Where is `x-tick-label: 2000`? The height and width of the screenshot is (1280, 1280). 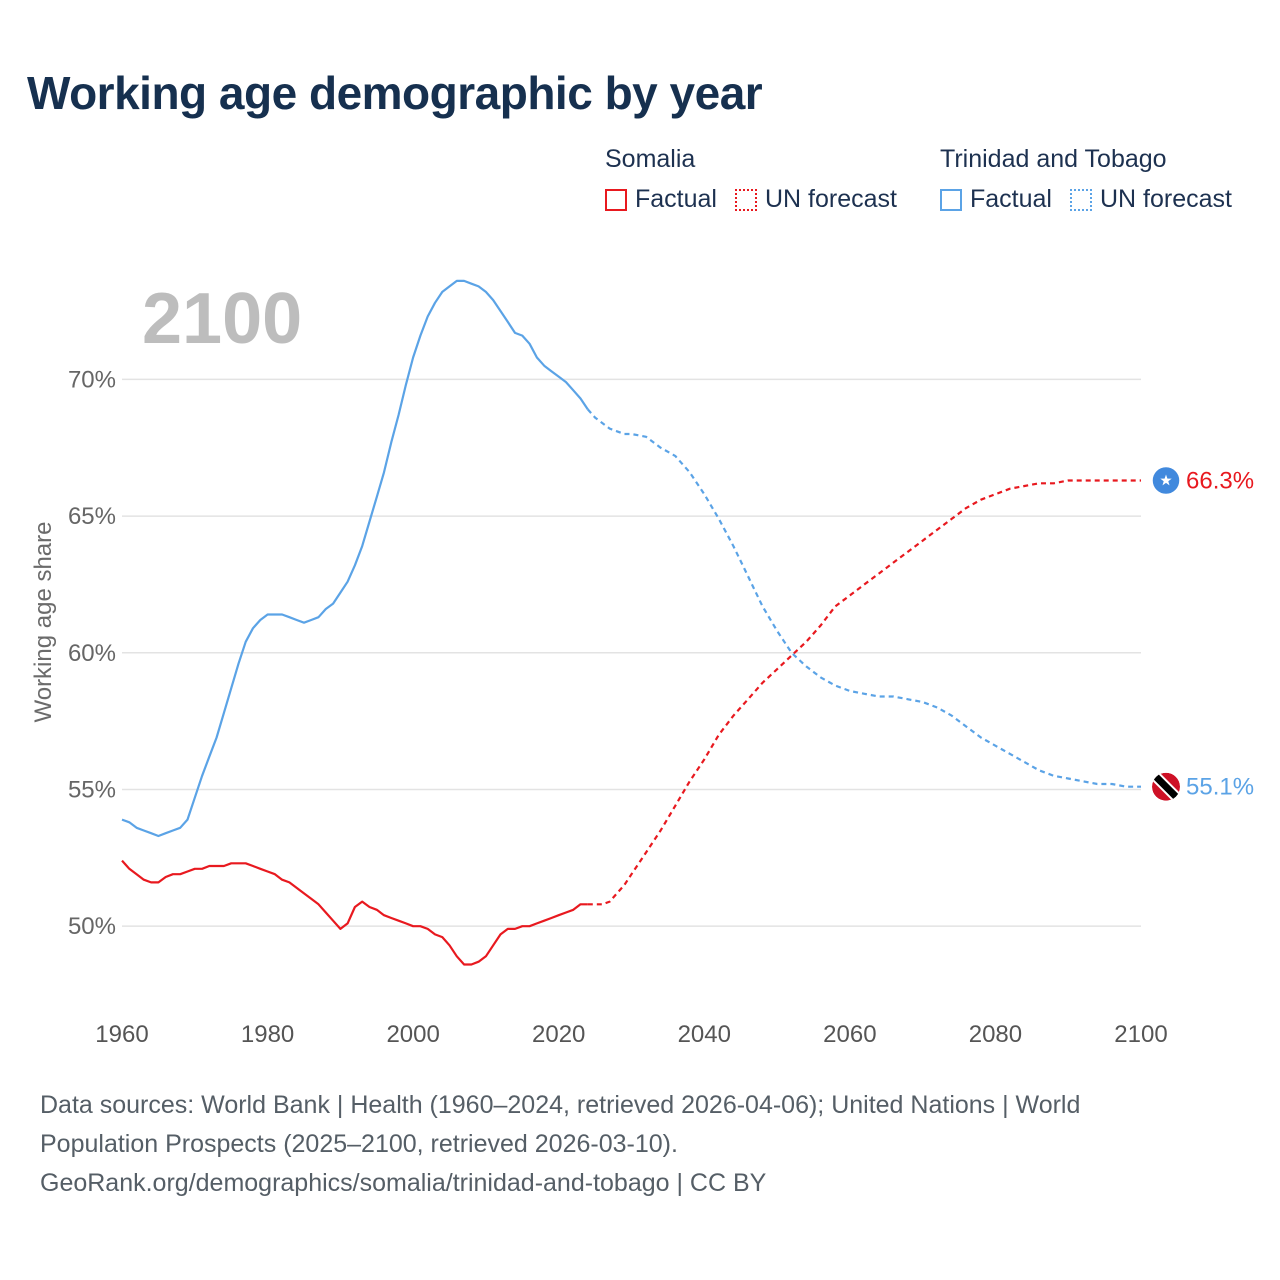 x-tick-label: 2000 is located at coordinates (412, 1034).